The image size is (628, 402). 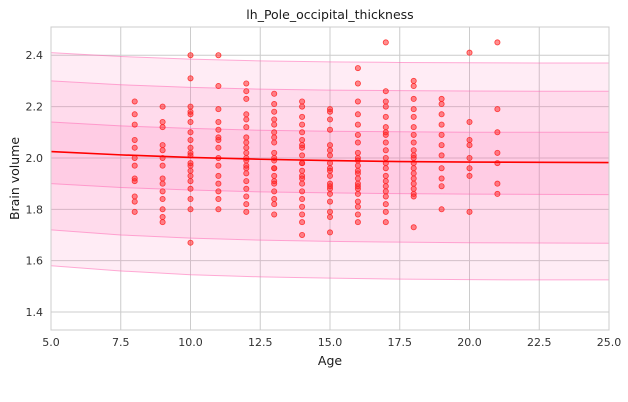 What do you see at coordinates (190, 342) in the screenshot?
I see `x-tick-label: 10.0` at bounding box center [190, 342].